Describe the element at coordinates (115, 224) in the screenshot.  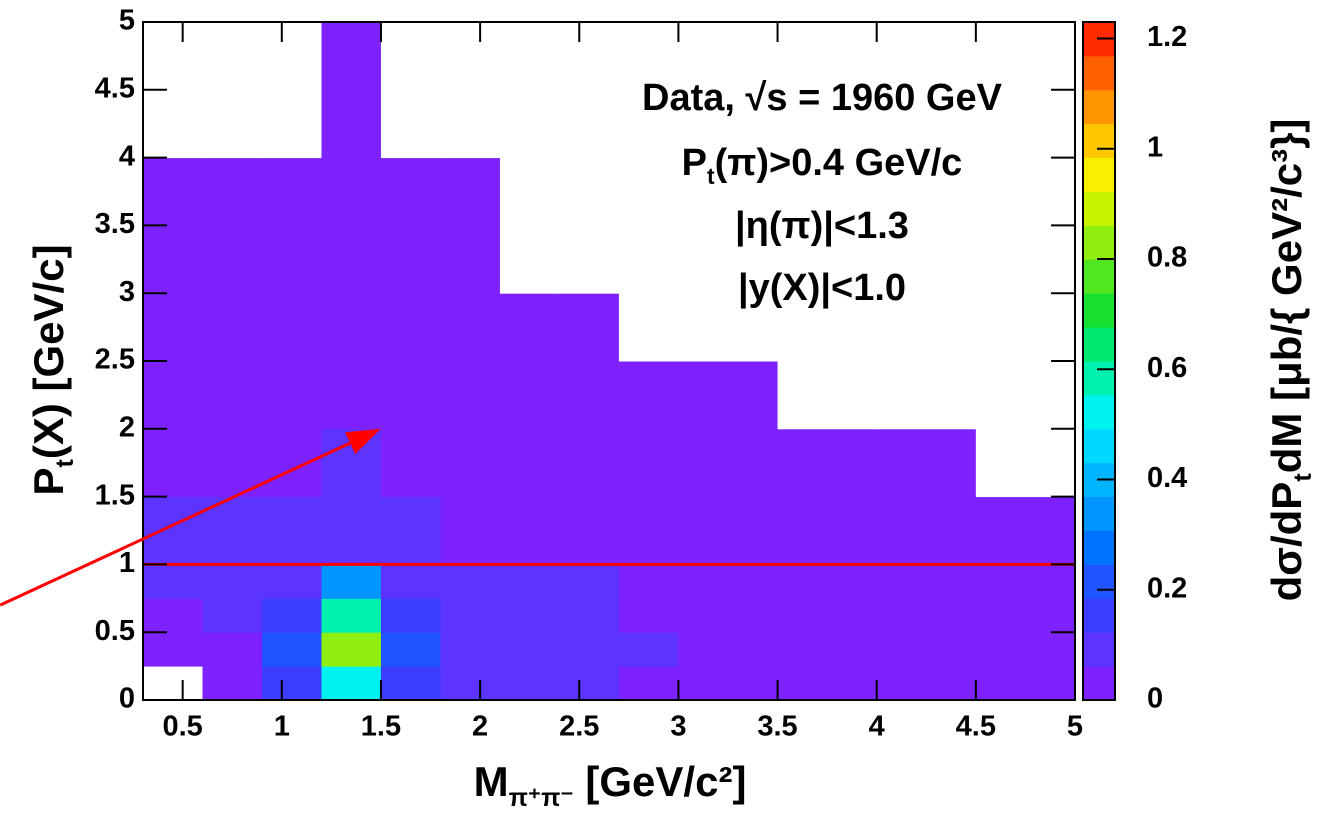
I see `y-tick-label: 3.5` at that location.